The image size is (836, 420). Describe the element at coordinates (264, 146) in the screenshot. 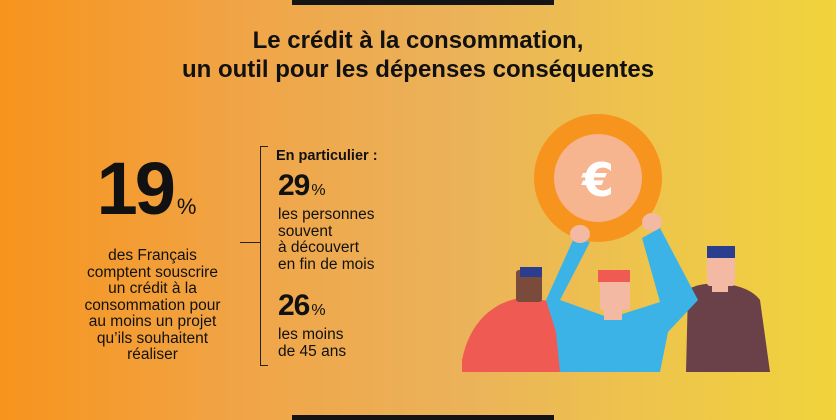

I see `bracket-tick-top` at that location.